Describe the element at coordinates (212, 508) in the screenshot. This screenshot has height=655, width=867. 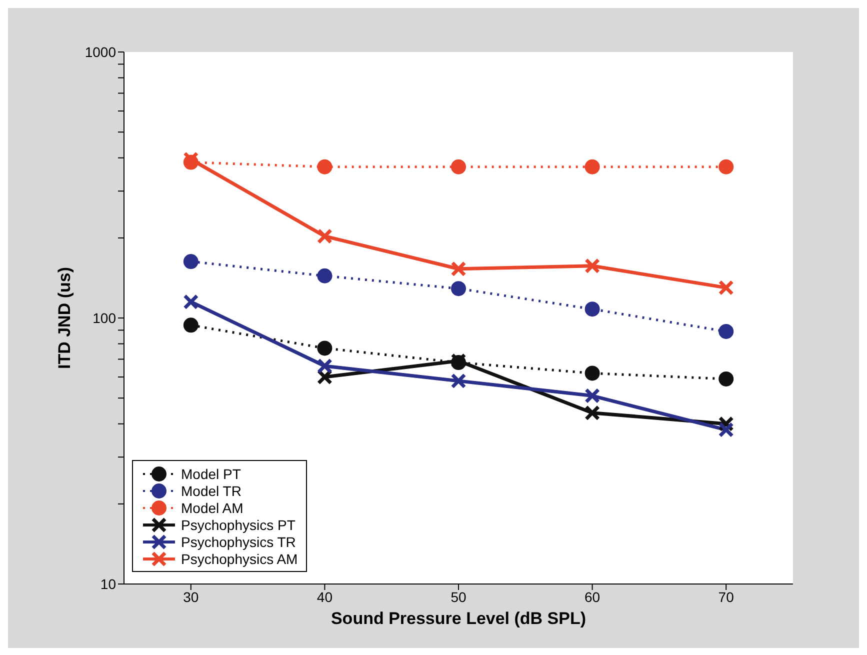
I see `legend-label: Model AM` at that location.